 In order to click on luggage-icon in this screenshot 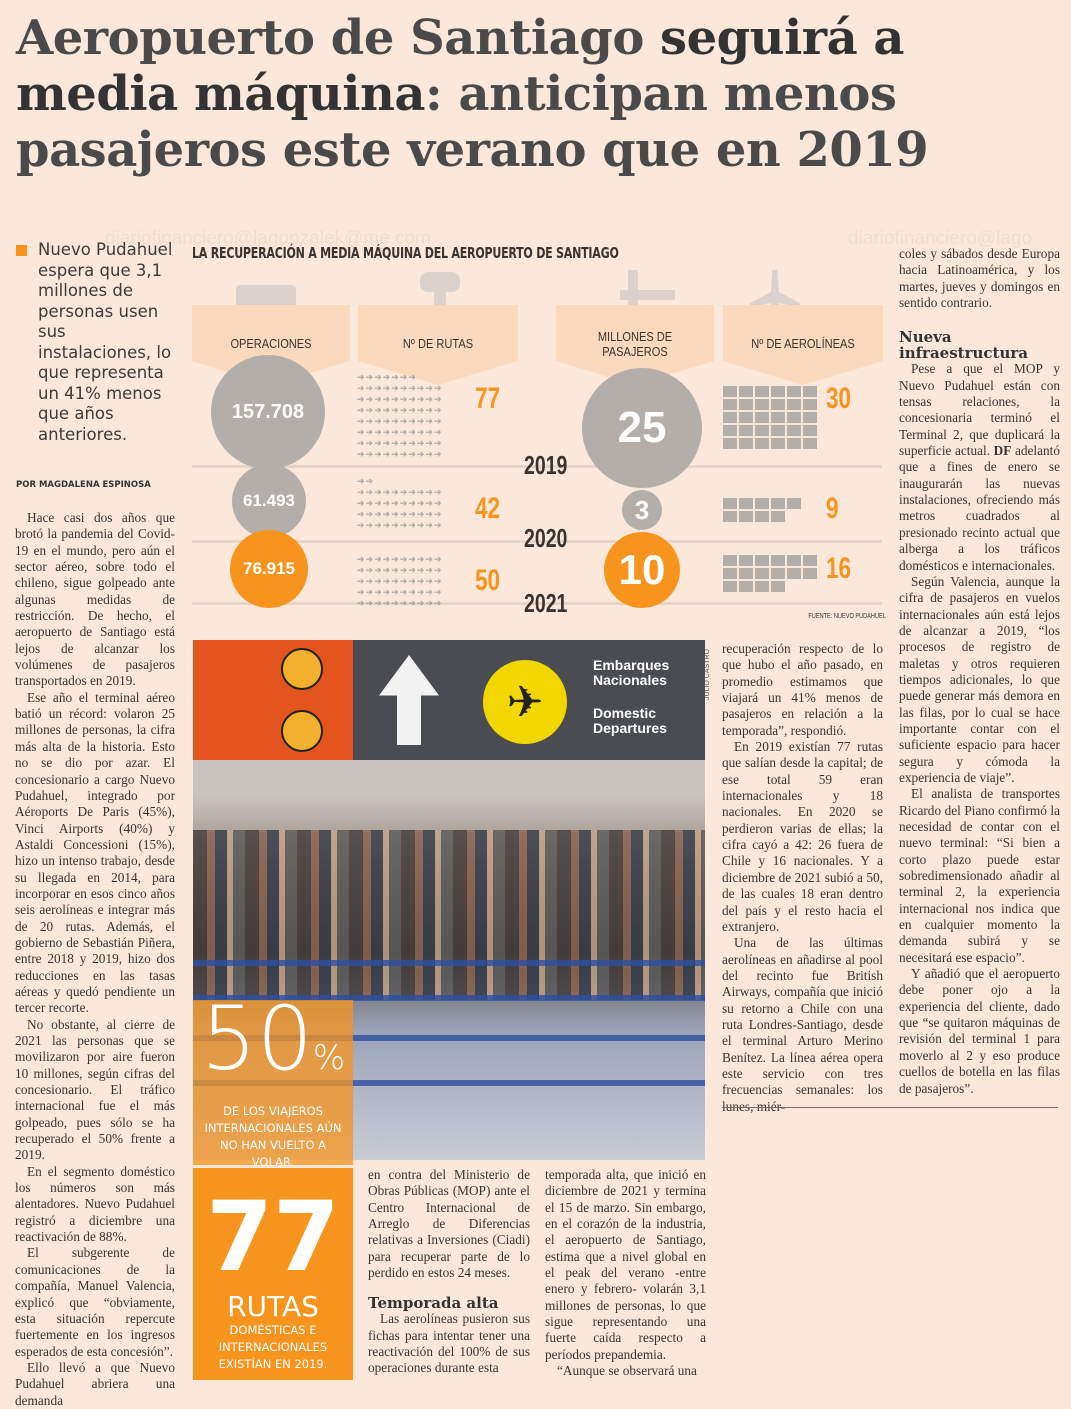, I will do `click(302, 731)`.